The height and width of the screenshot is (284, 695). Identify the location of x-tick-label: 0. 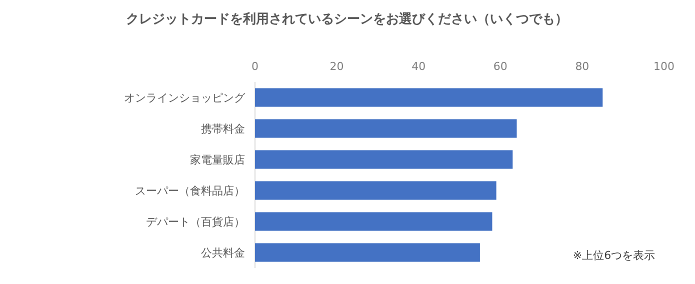
(255, 66).